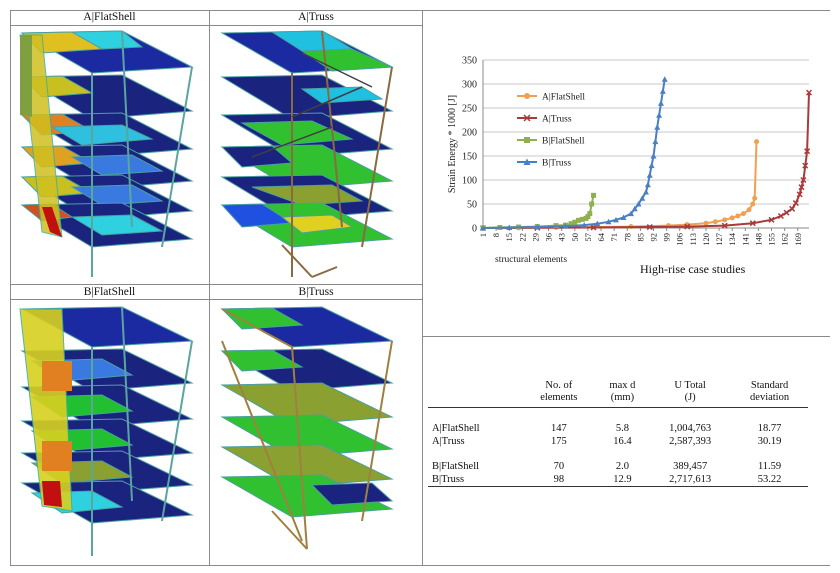  Describe the element at coordinates (420, 565) in the screenshot. I see `frame-bottom` at that location.